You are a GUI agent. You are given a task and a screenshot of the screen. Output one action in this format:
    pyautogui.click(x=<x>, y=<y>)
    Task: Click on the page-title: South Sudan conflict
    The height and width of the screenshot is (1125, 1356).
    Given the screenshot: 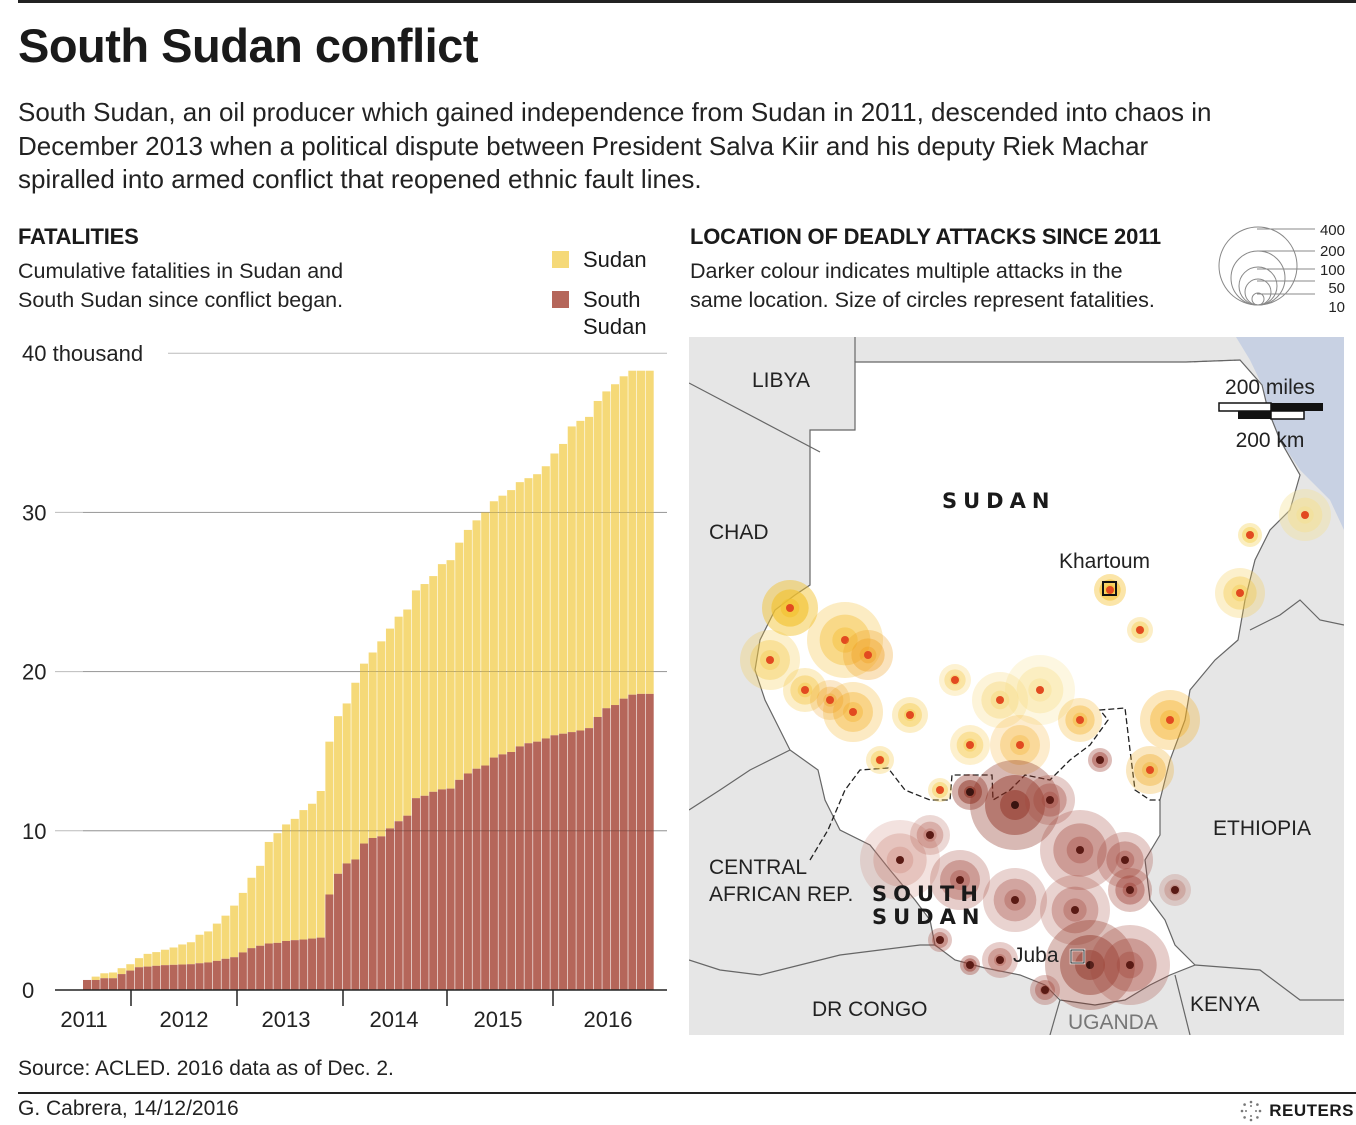 What is the action you would take?
    pyautogui.click(x=248, y=45)
    